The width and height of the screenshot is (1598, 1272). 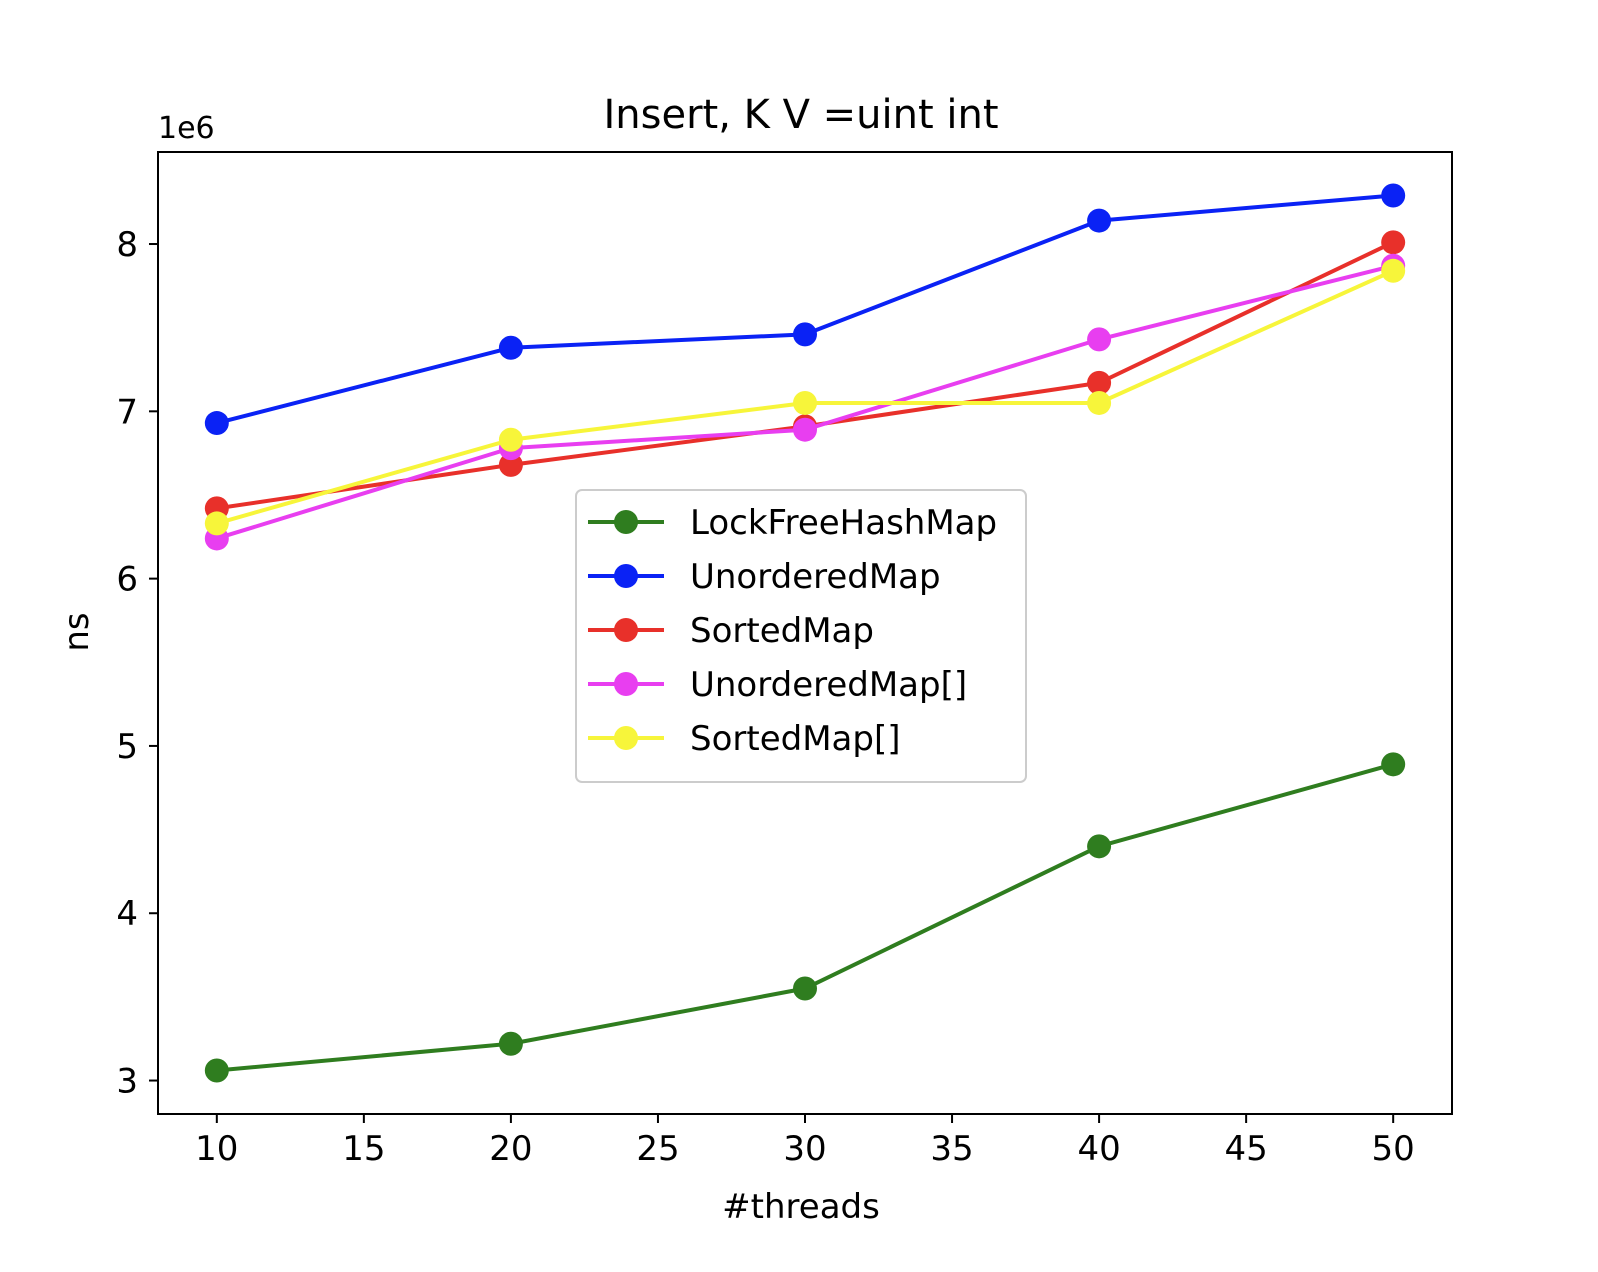 What do you see at coordinates (657, 1149) in the screenshot?
I see `x-tick-label: 25` at bounding box center [657, 1149].